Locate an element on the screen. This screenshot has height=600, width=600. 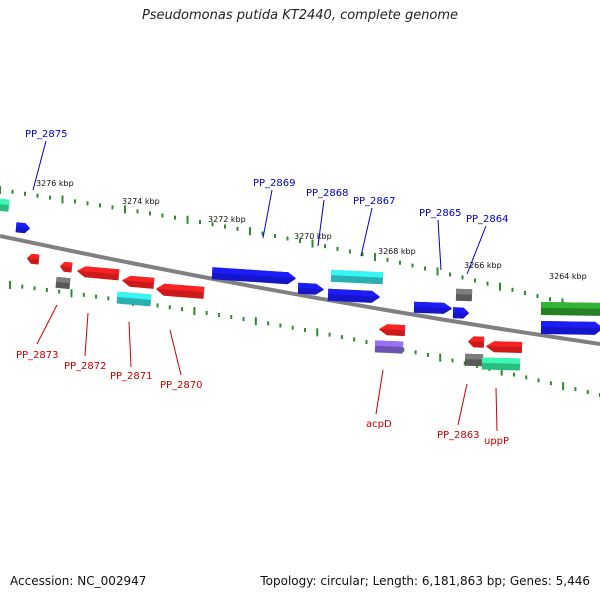
gene-label: PP_2875 is located at coordinates (46, 134).